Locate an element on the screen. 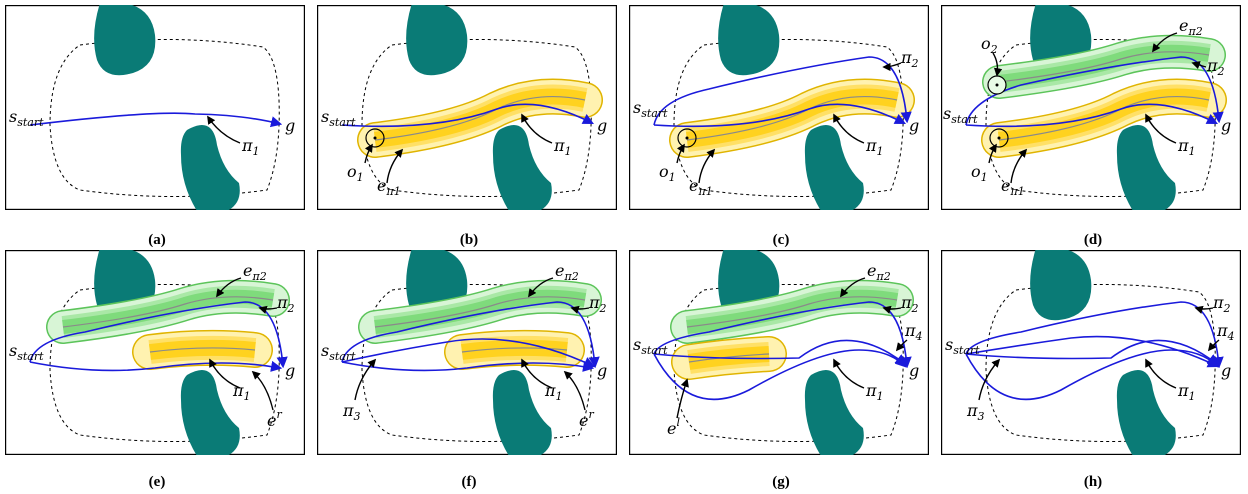 This screenshot has height=494, width=1248. subfigure-label-f: (f) is located at coordinates (469, 482).